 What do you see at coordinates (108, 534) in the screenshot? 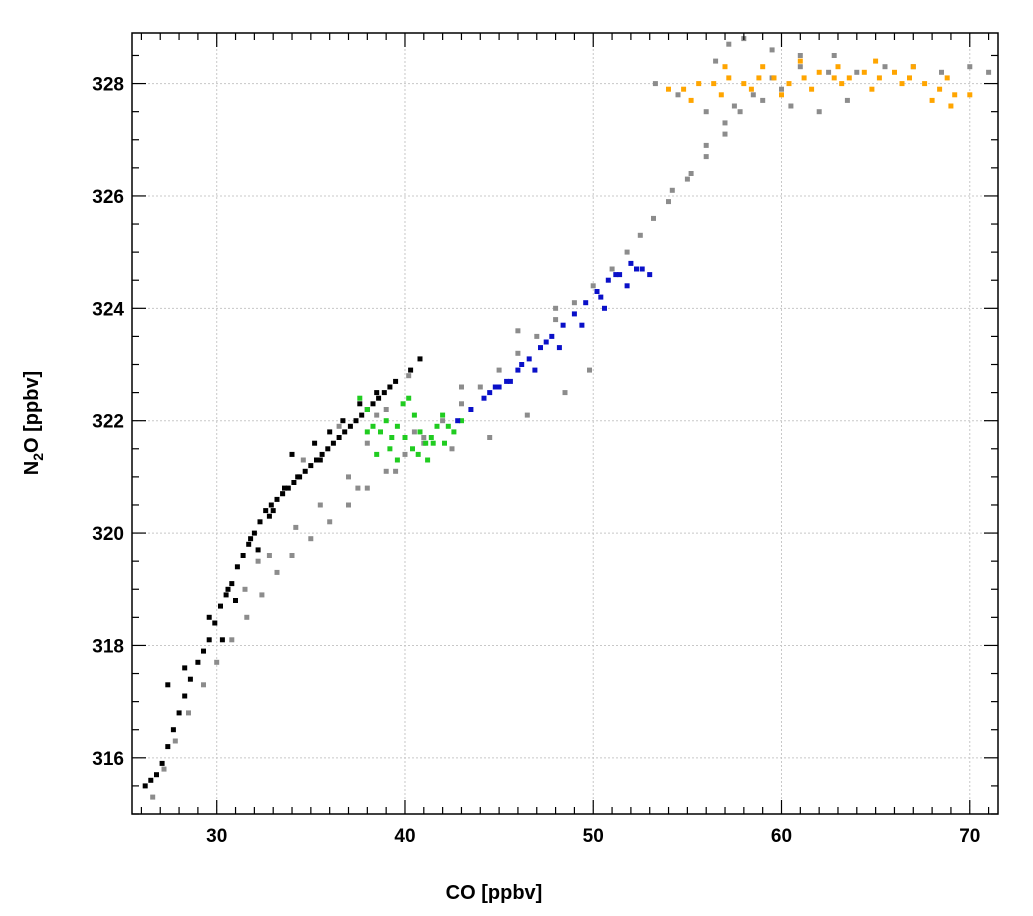
I see `y-tick-label: 320` at bounding box center [108, 534].